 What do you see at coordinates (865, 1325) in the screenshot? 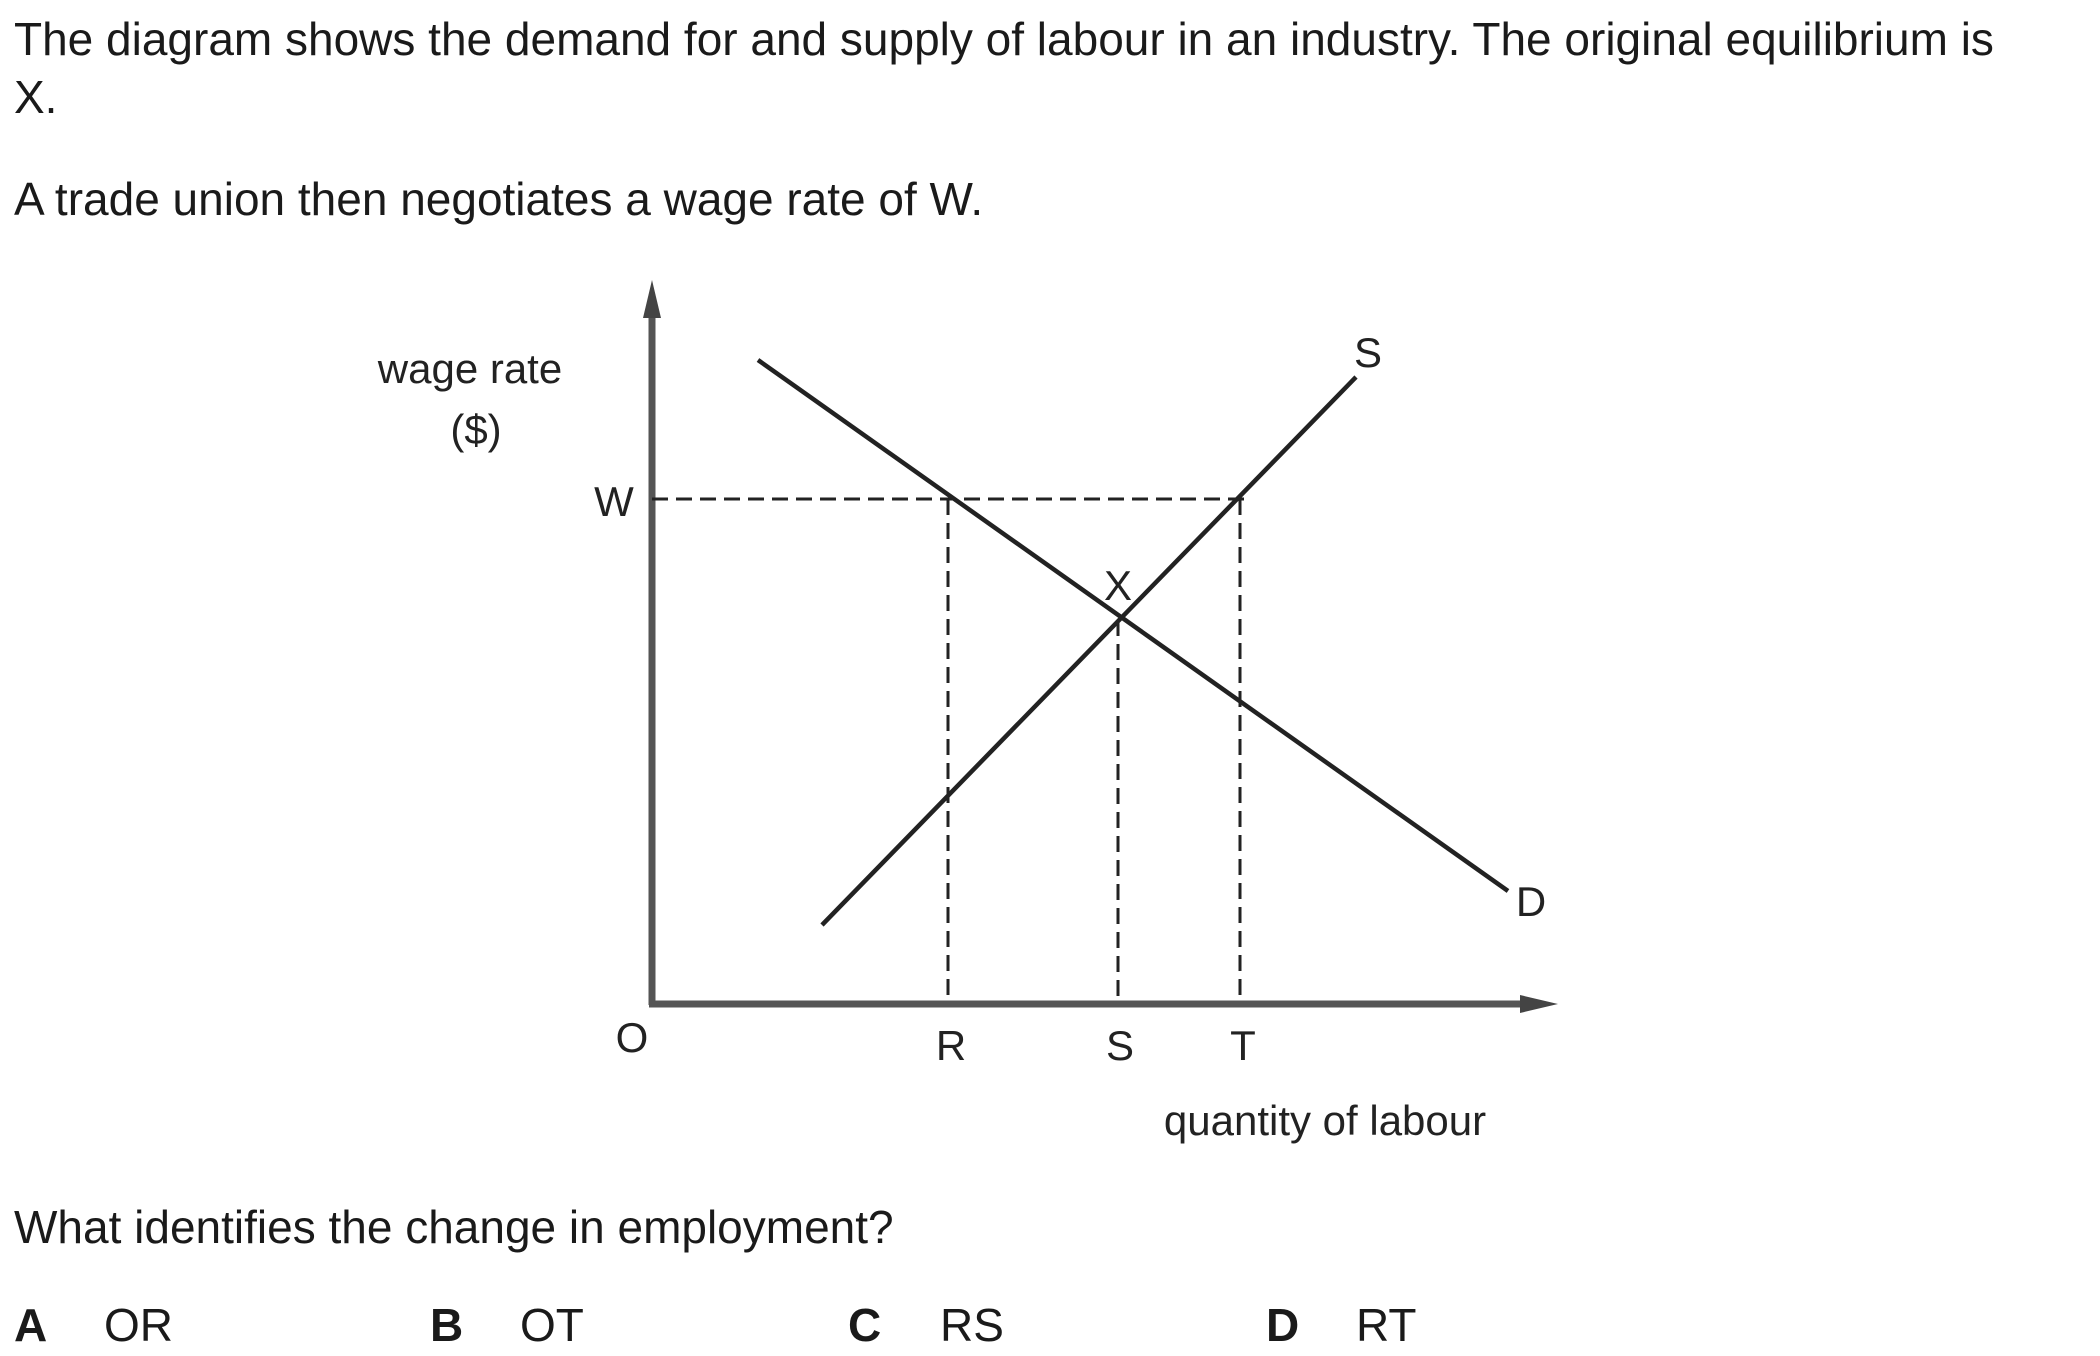
I see `option-letter: C` at bounding box center [865, 1325].